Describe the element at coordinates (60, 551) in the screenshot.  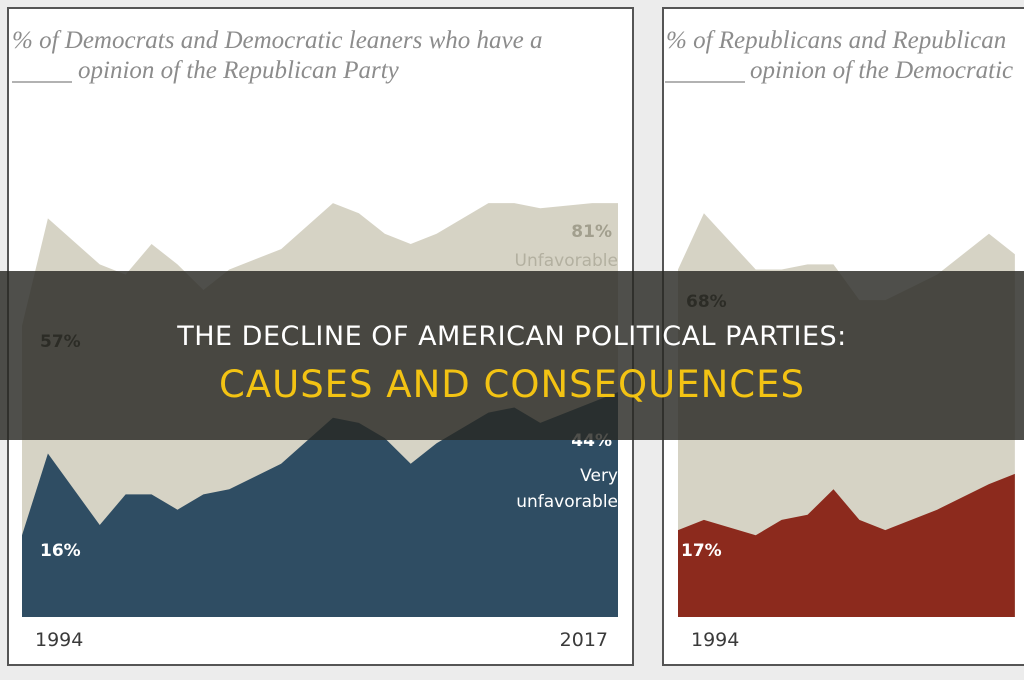
I see `annotation: 16%` at that location.